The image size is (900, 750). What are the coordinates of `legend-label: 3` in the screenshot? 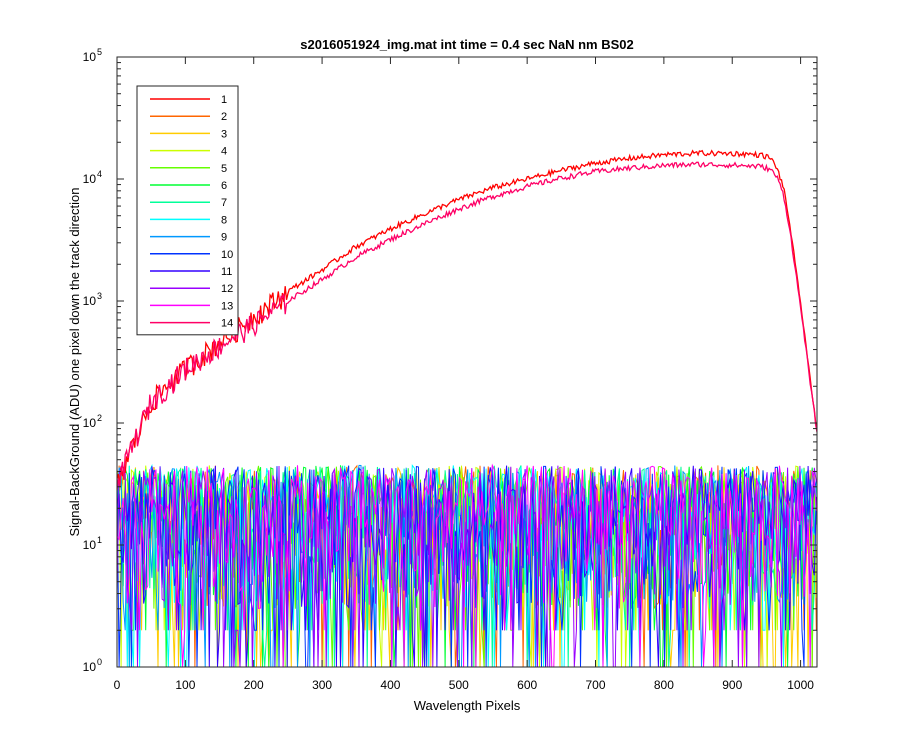 It's located at (224, 134).